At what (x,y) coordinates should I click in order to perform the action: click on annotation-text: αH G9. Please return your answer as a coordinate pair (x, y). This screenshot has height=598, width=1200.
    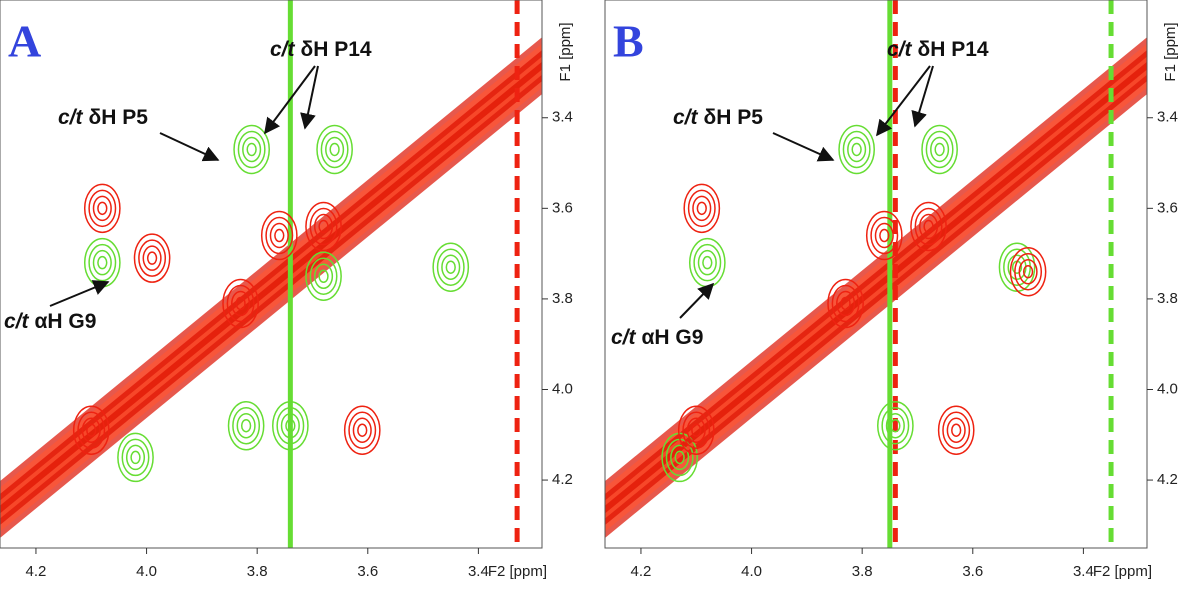
    Looking at the image, I should click on (673, 337).